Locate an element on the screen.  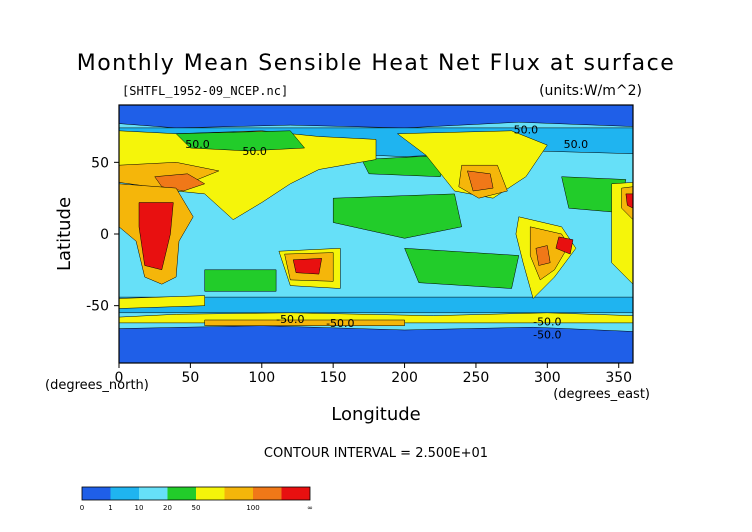
colorbar-tick-label: 20 is located at coordinates (167, 508).